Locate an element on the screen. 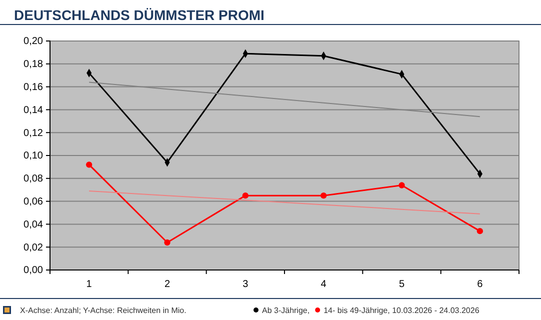  y-tick-label: 0,20 is located at coordinates (34, 42).